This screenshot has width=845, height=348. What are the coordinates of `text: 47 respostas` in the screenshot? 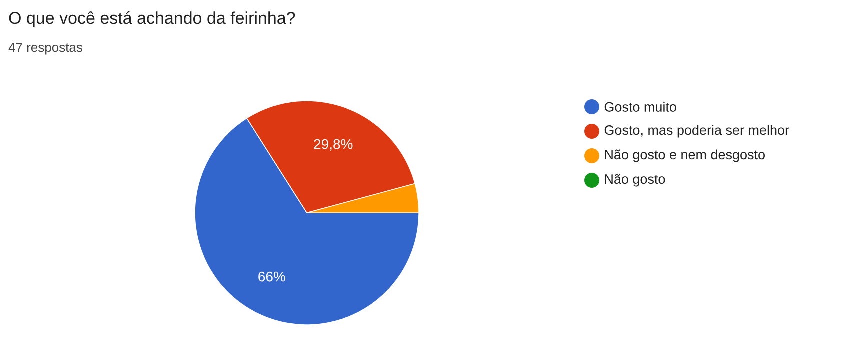 It's located at (45, 49).